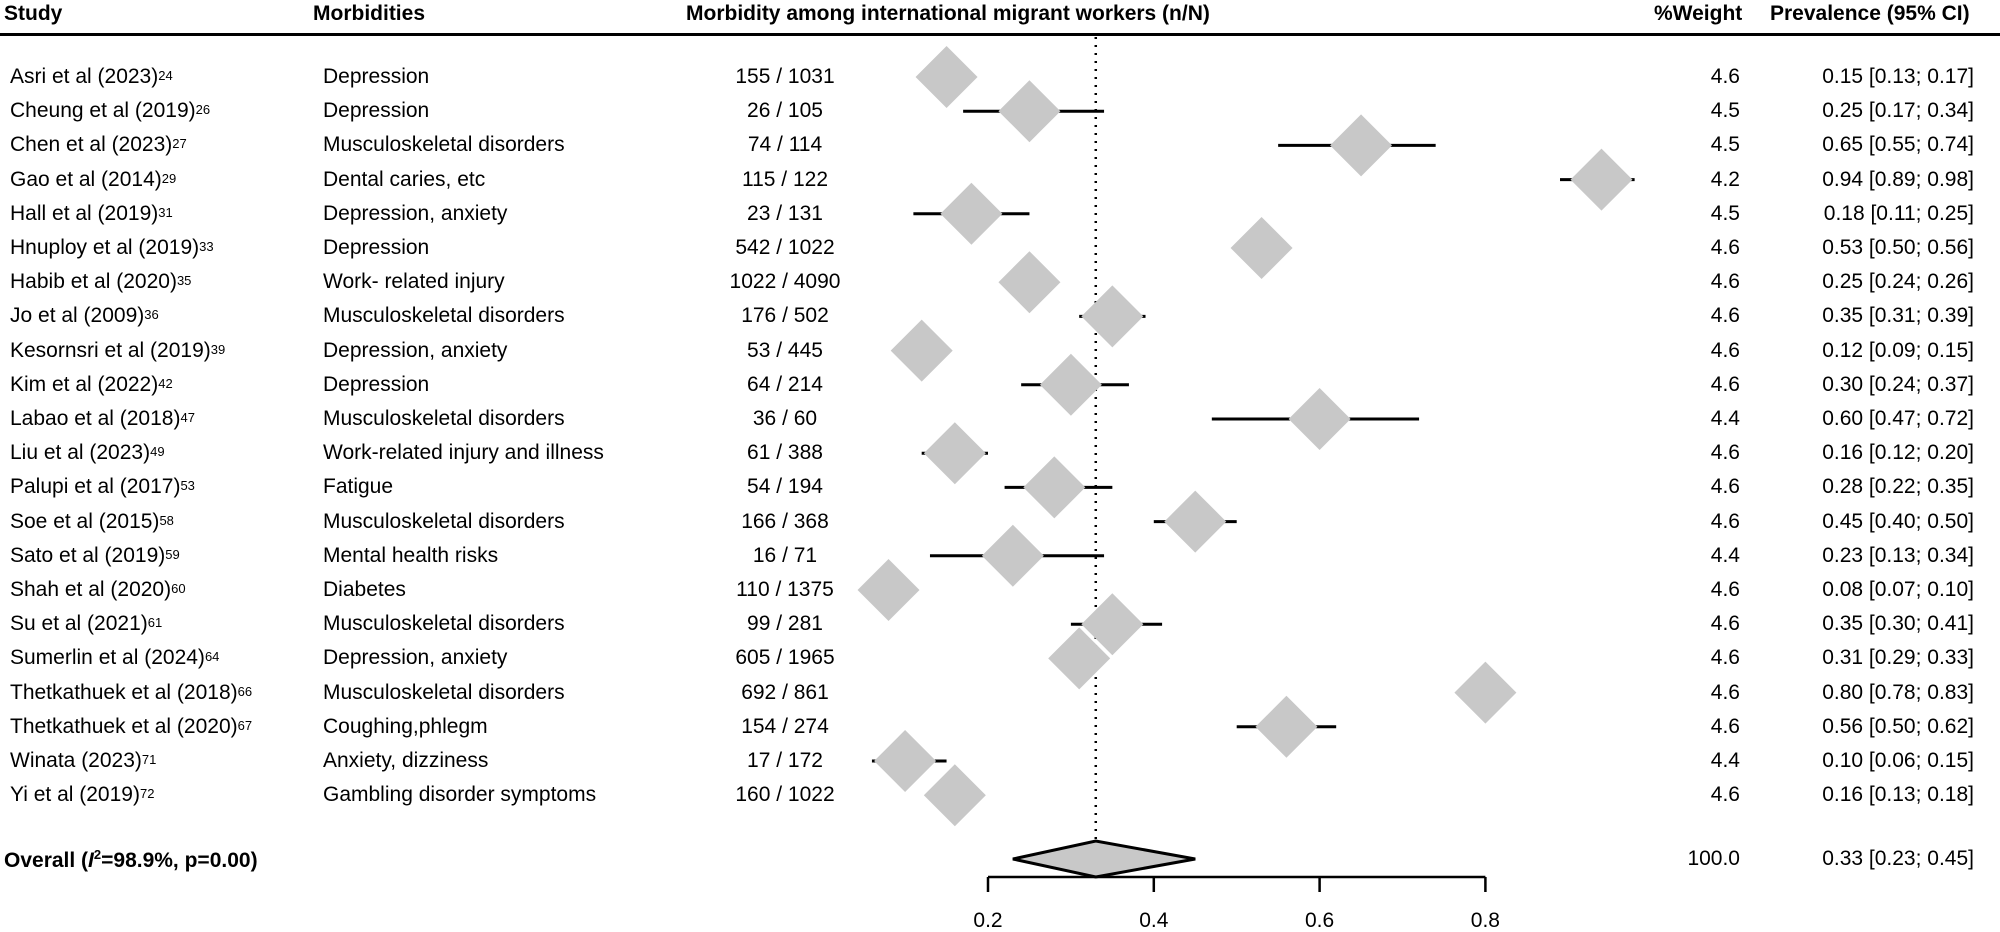 This screenshot has width=2000, height=932. I want to click on study-reference: 26, so click(203, 110).